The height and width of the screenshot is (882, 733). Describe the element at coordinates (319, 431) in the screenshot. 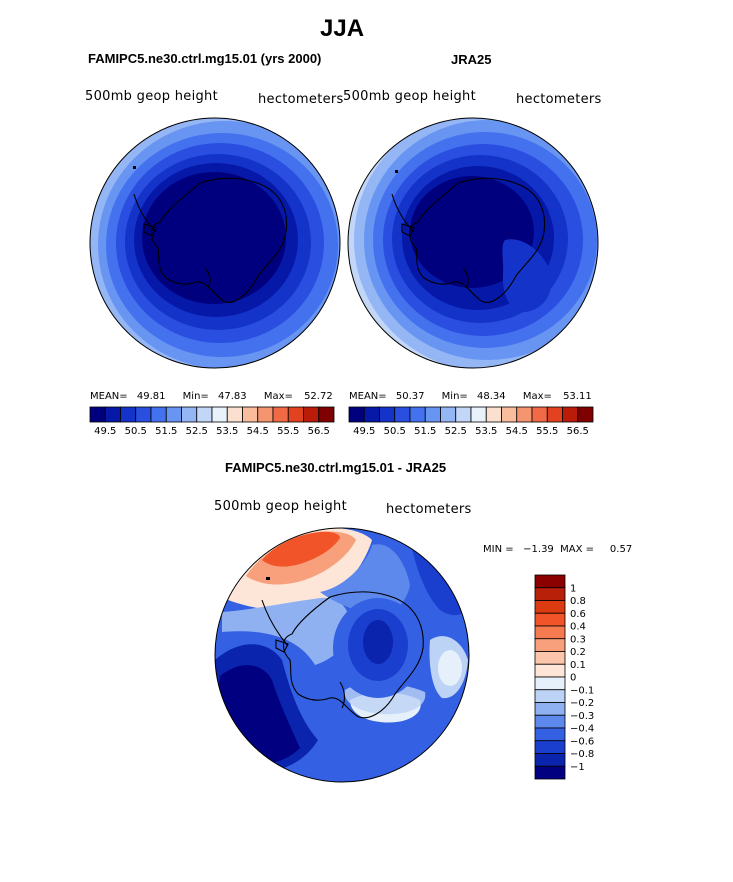

I see `model-colorbar-tick-label: 56.5` at that location.